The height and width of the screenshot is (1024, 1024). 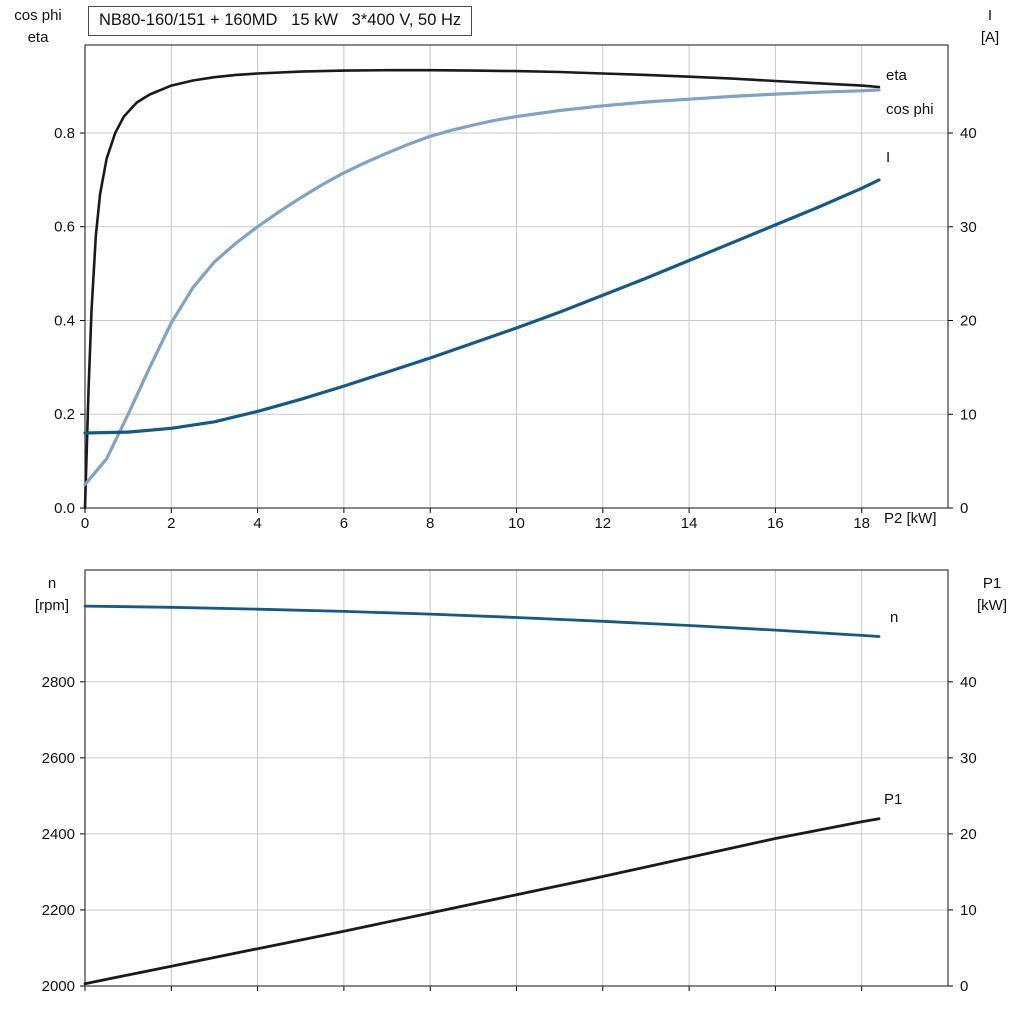 I want to click on curve-label-P1: P1, so click(x=893, y=799).